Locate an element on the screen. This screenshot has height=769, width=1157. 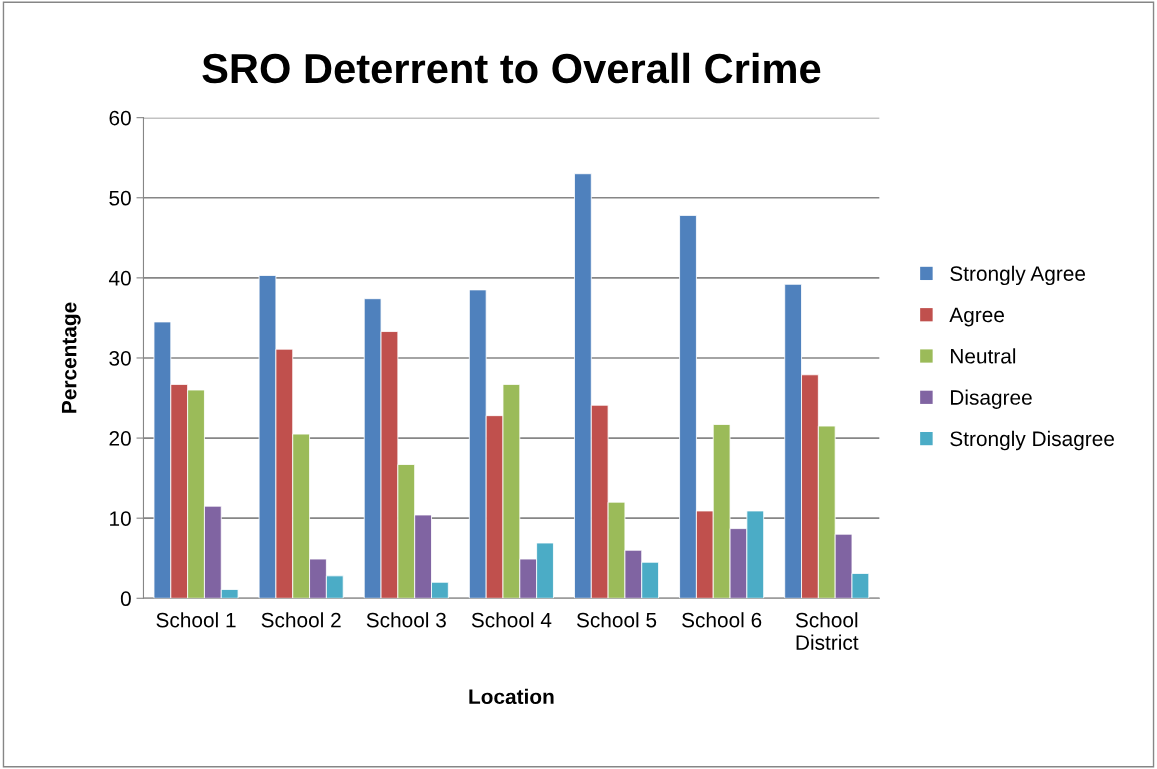
y-tick-label: 50 is located at coordinates (120, 198).